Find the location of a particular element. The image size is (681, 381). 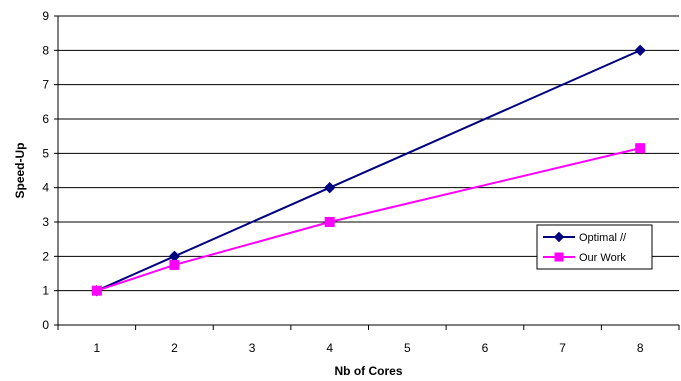

y-tick-label: 8 is located at coordinates (45, 50).